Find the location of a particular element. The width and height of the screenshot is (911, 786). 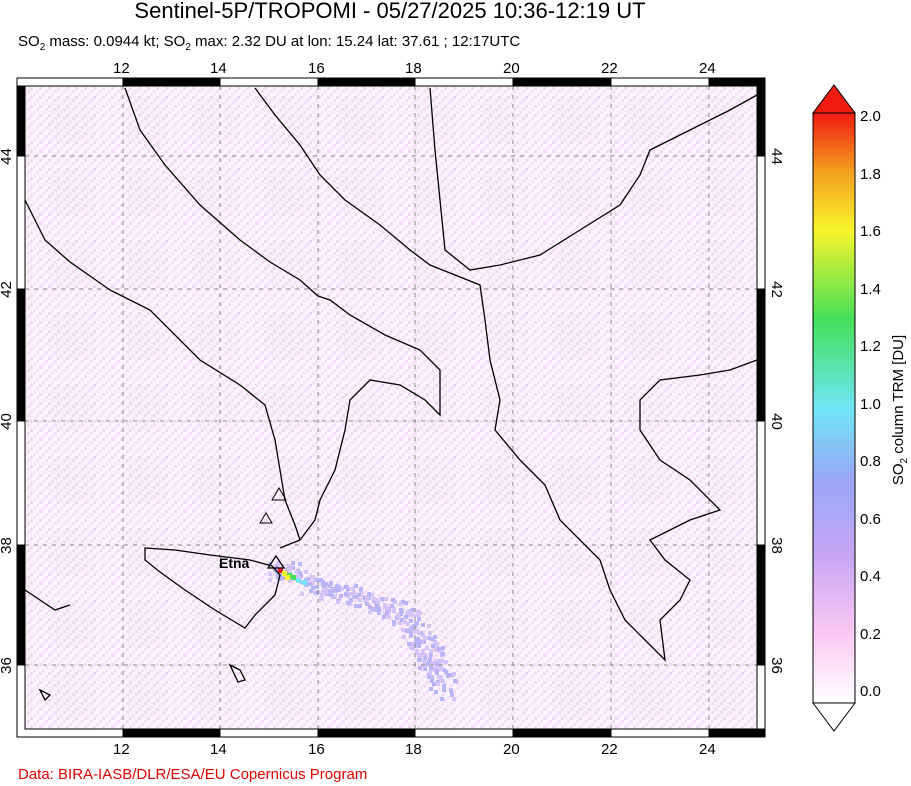

colorbar-tick-label: 0.8 is located at coordinates (870, 461).